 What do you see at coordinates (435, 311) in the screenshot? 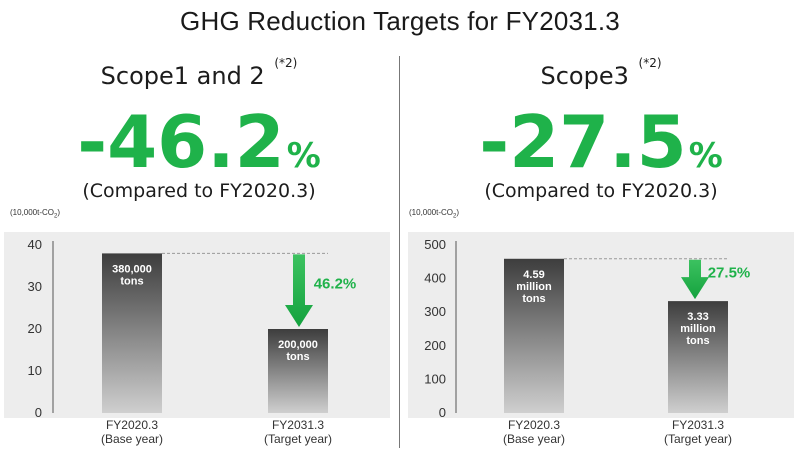
I see `scope3-y-tick-label: 300` at bounding box center [435, 311].